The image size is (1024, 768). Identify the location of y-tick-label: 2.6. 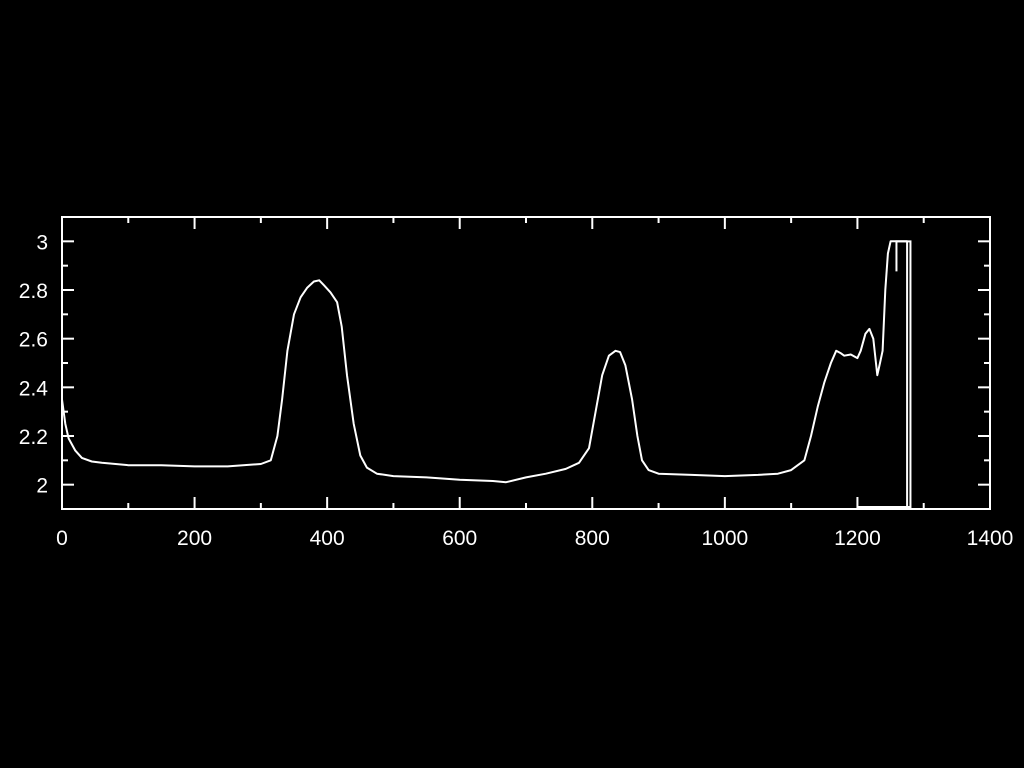
(33, 340).